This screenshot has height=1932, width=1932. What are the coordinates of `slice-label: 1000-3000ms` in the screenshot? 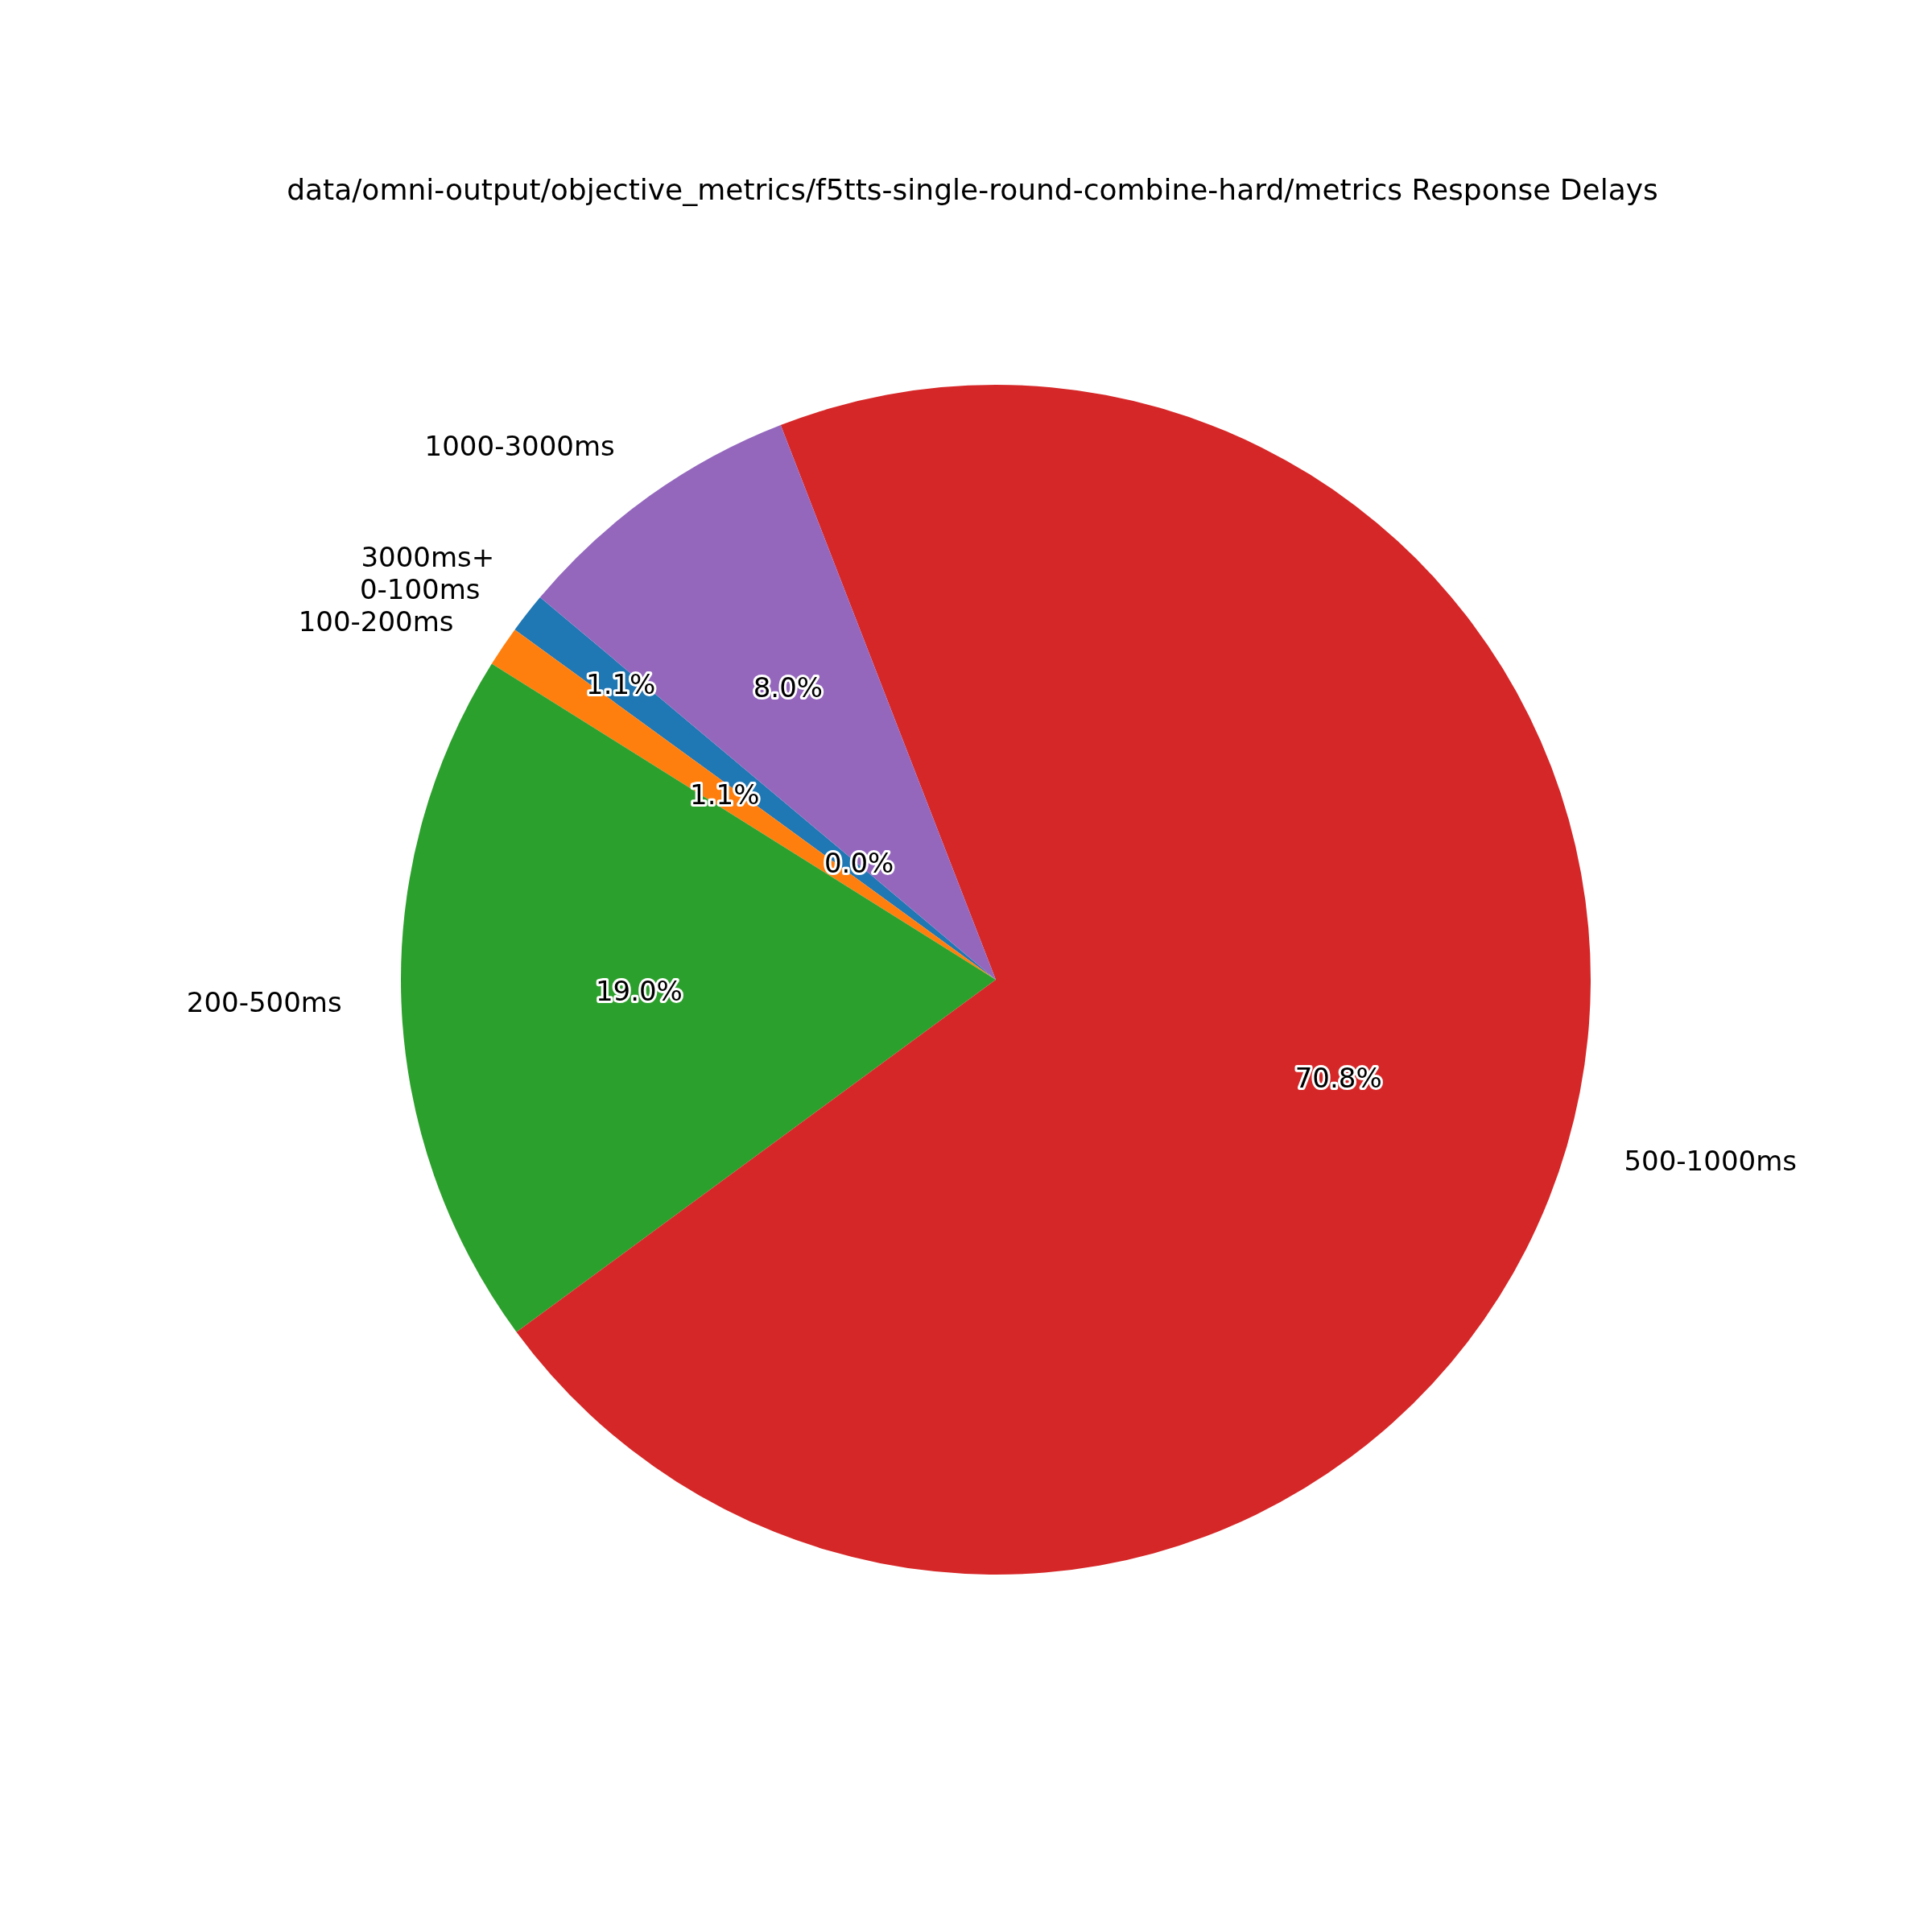 It's located at (519, 445).